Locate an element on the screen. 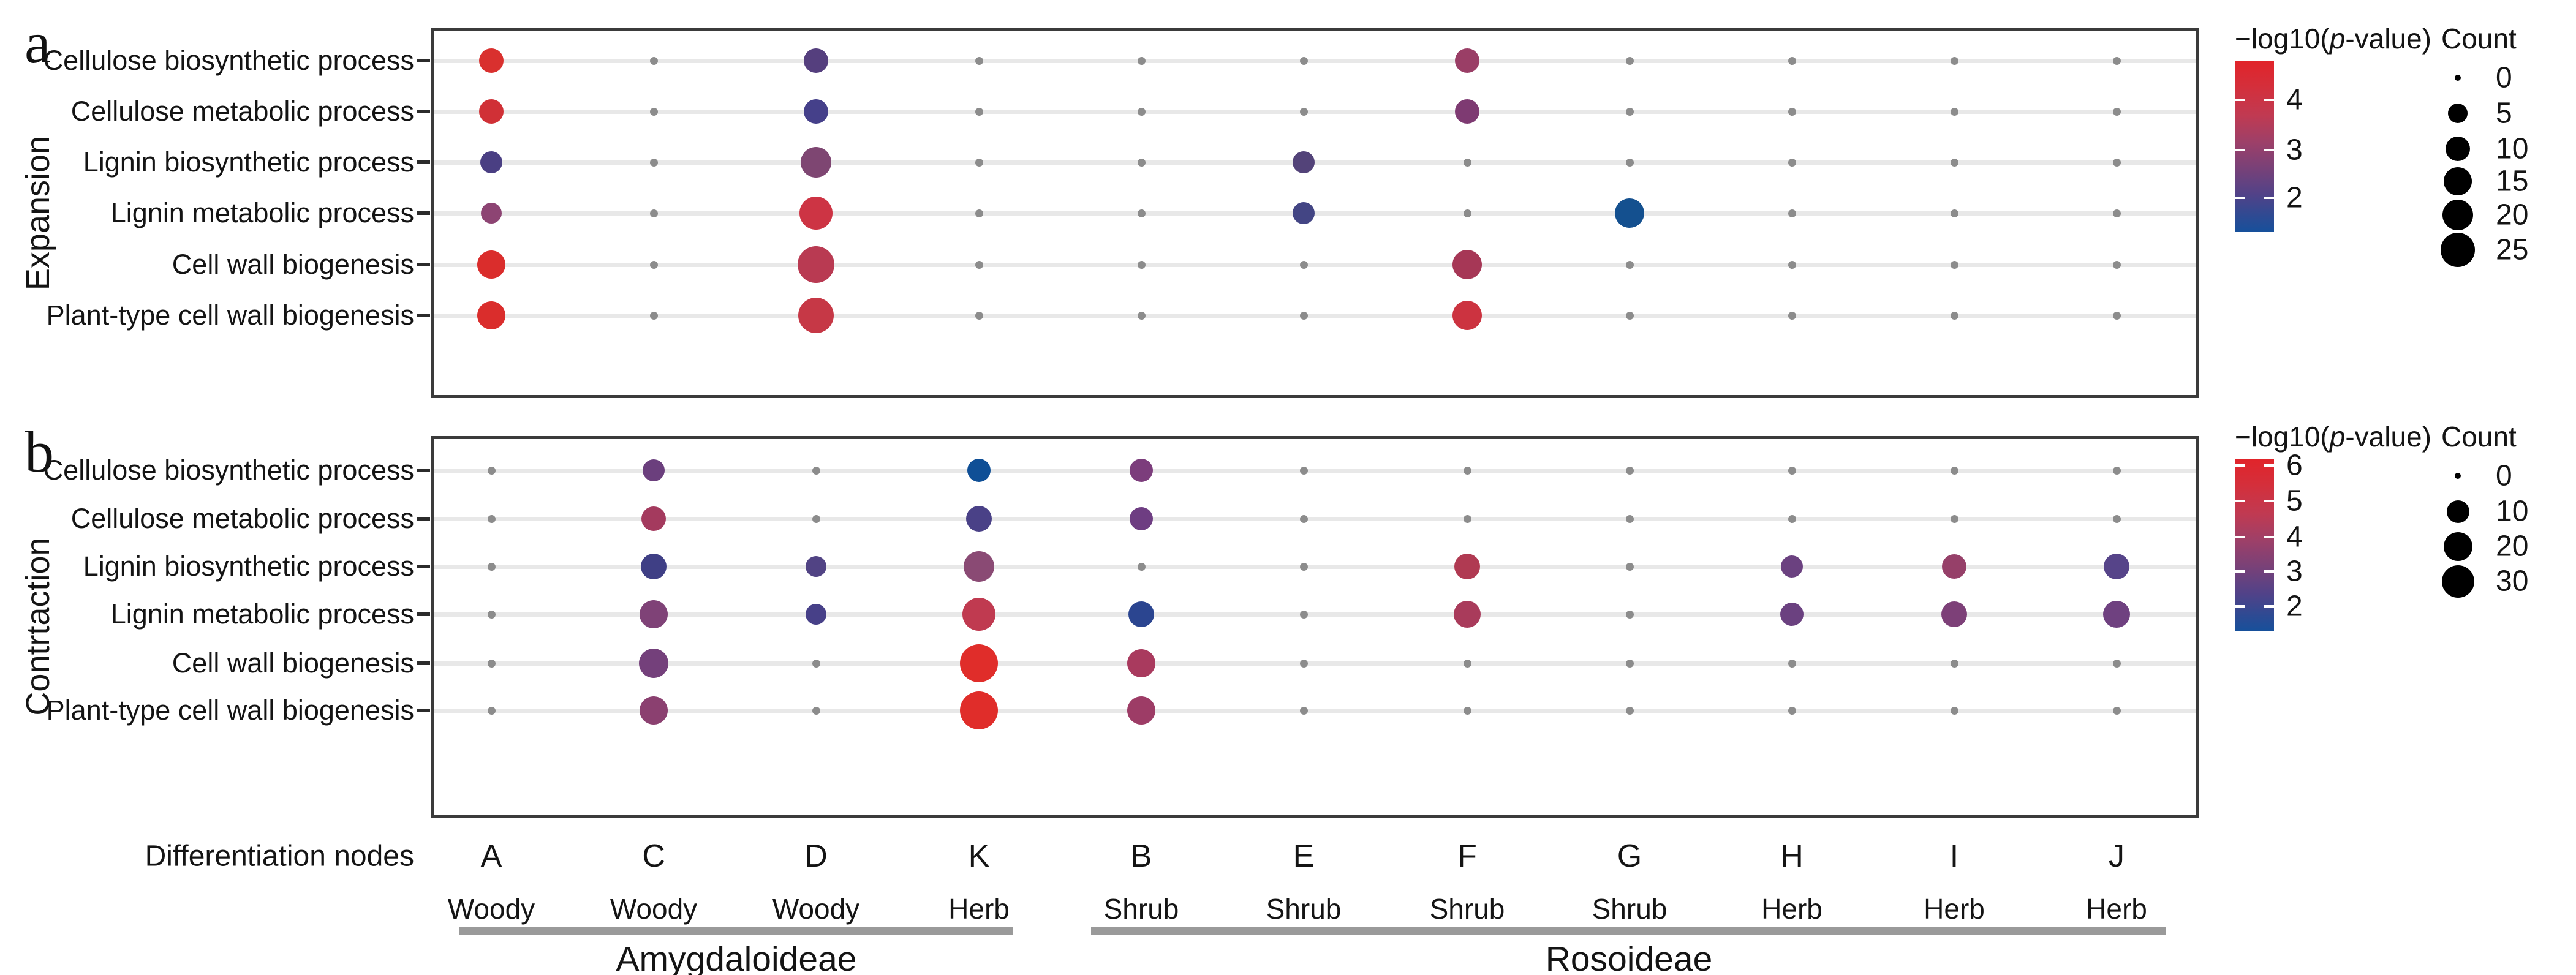  count-legend-dot is located at coordinates (2458, 78).